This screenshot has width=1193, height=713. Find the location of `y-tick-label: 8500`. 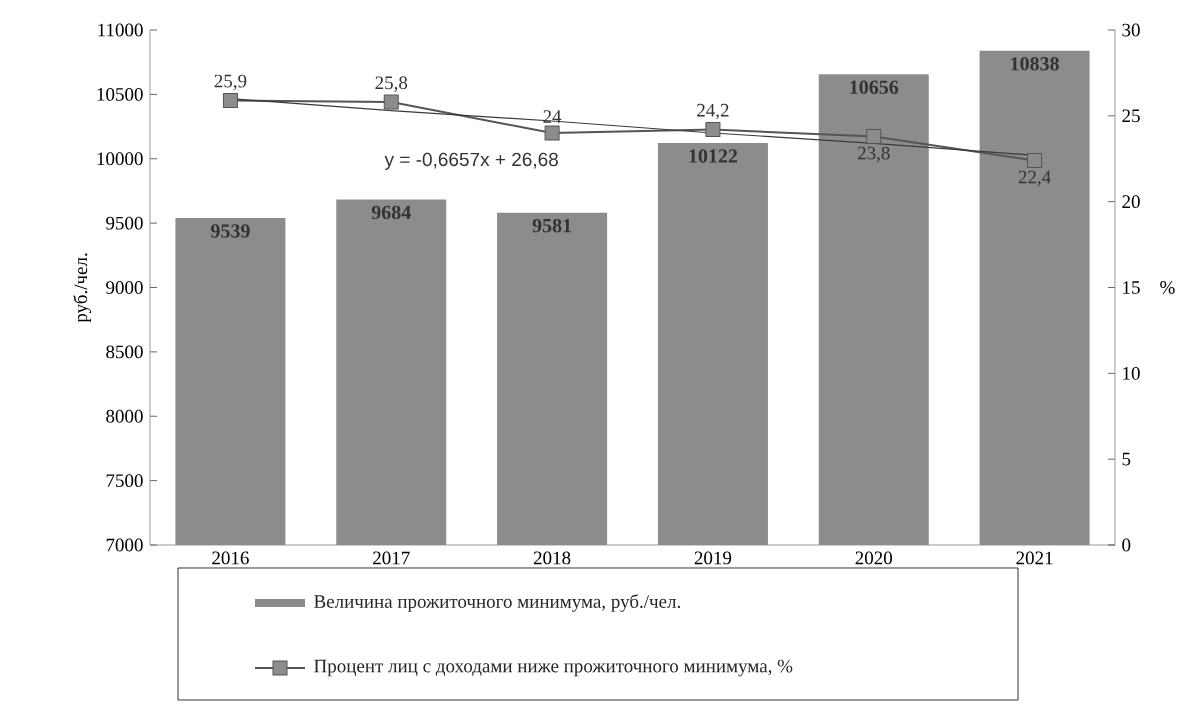

y-tick-label: 8500 is located at coordinates (124, 352).